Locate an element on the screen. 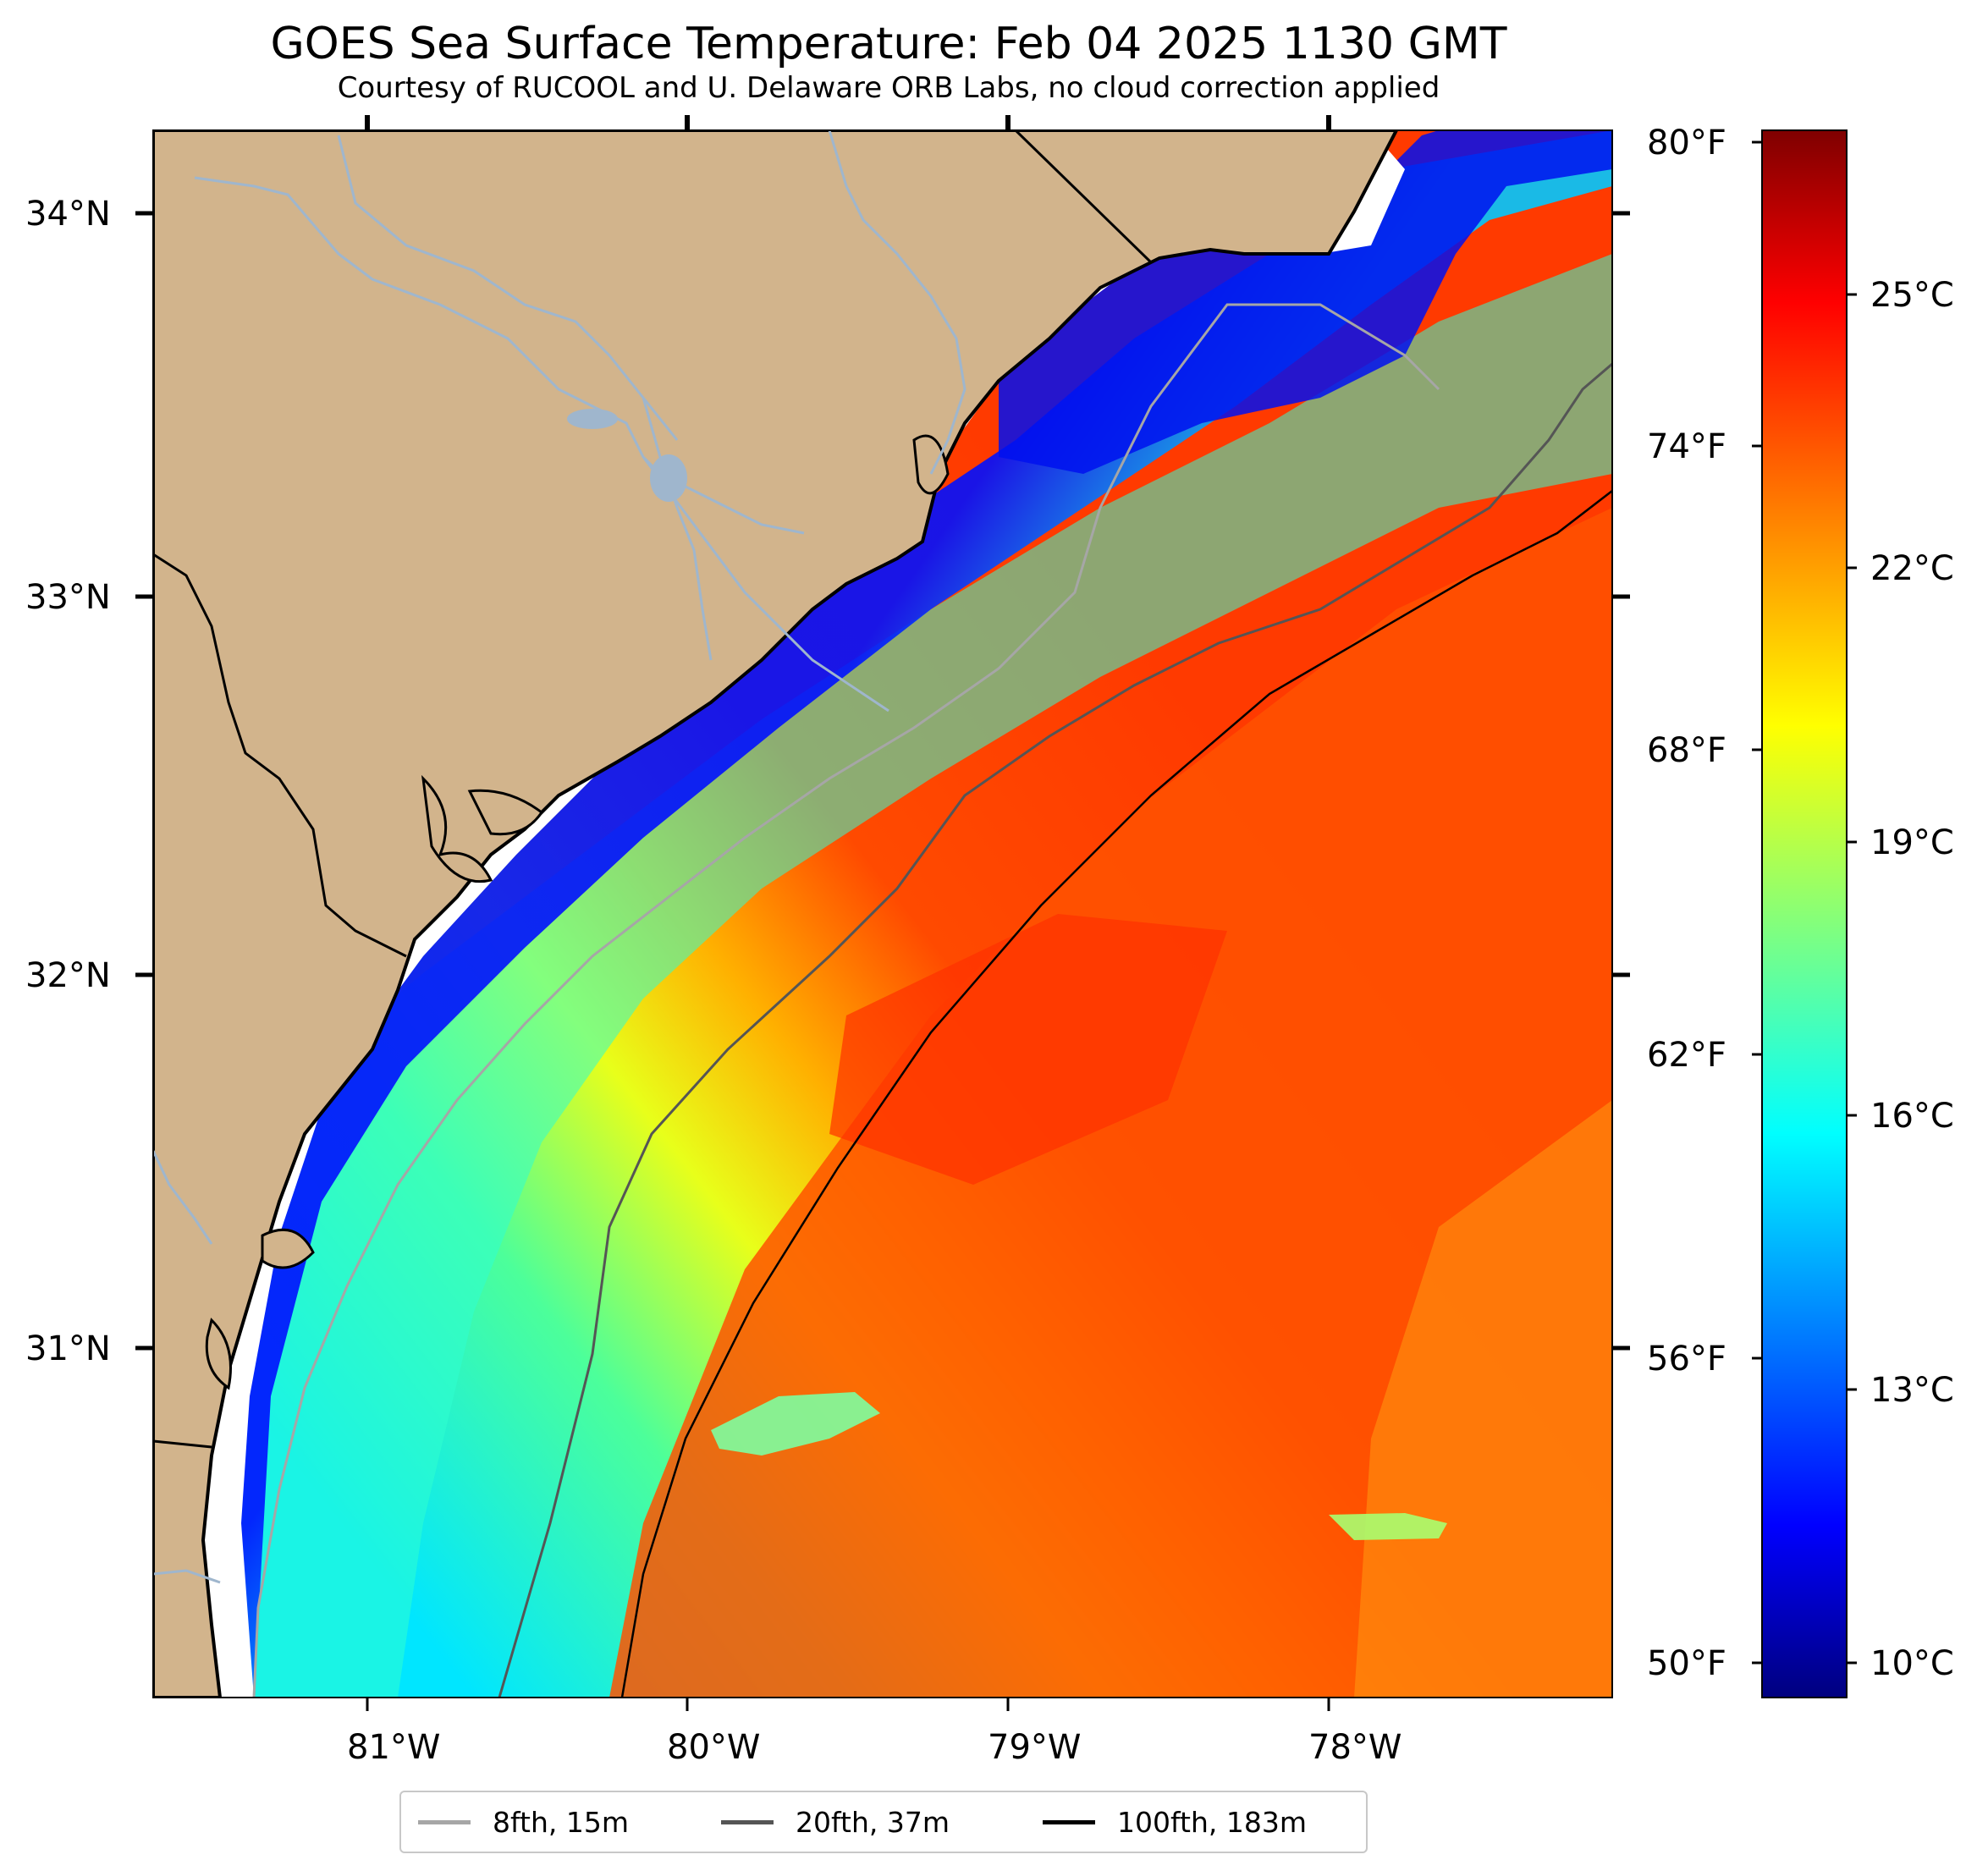  legend-item-8fth: 8fth, 15m is located at coordinates (523, 1822).